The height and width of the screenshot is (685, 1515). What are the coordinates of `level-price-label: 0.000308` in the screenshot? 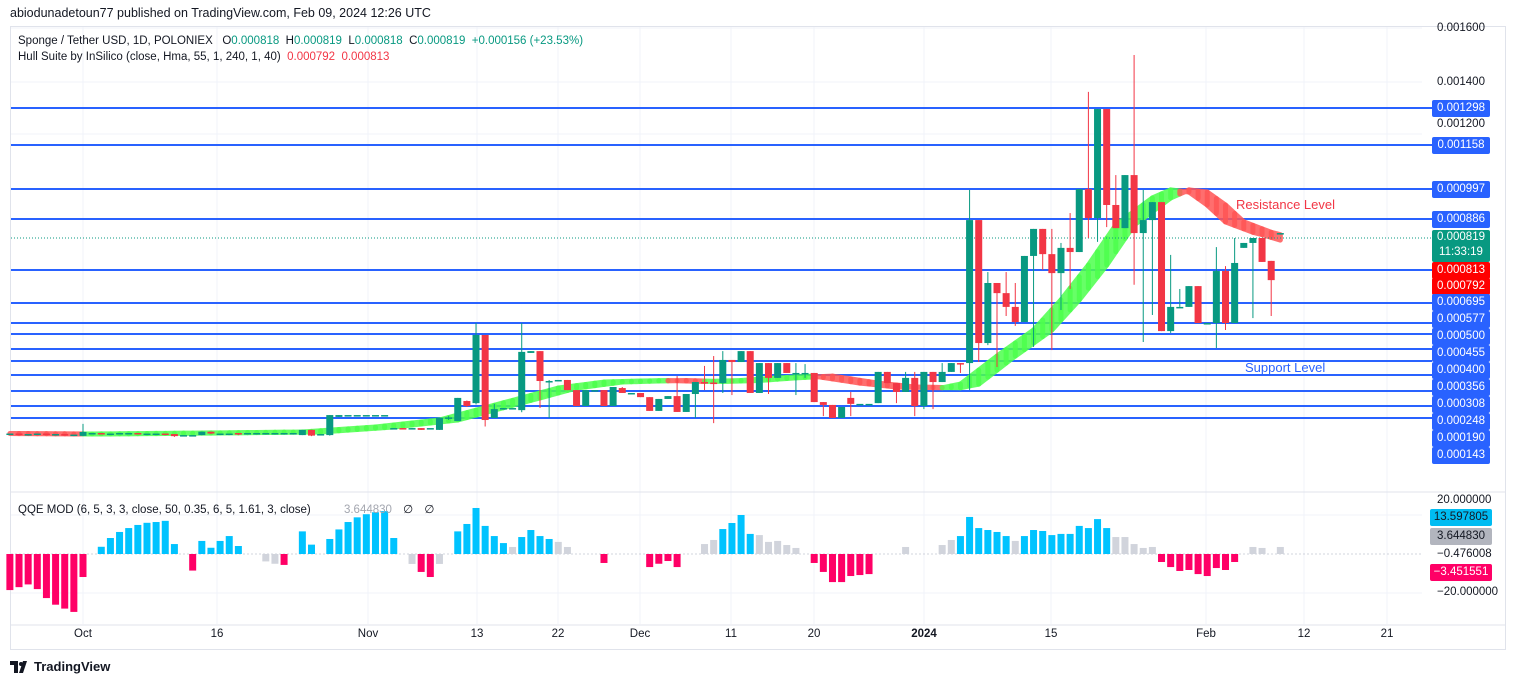 It's located at (1461, 404).